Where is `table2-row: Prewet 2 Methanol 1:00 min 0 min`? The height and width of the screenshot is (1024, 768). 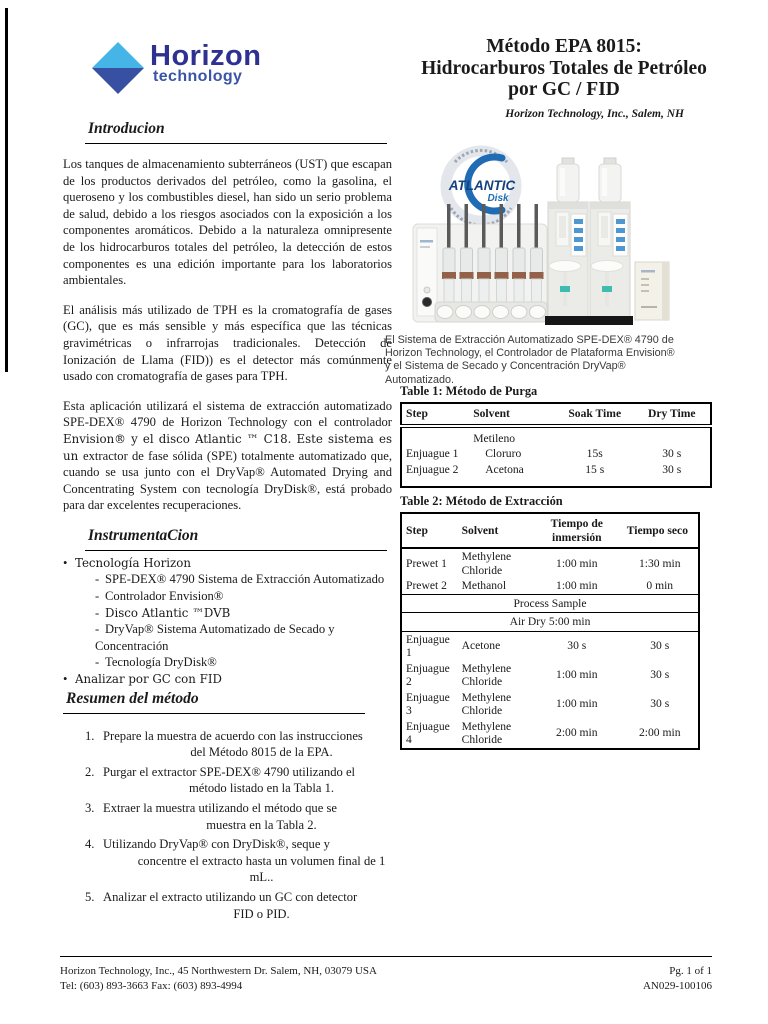
table2-row: Prewet 2 Methanol 1:00 min 0 min is located at coordinates (550, 586).